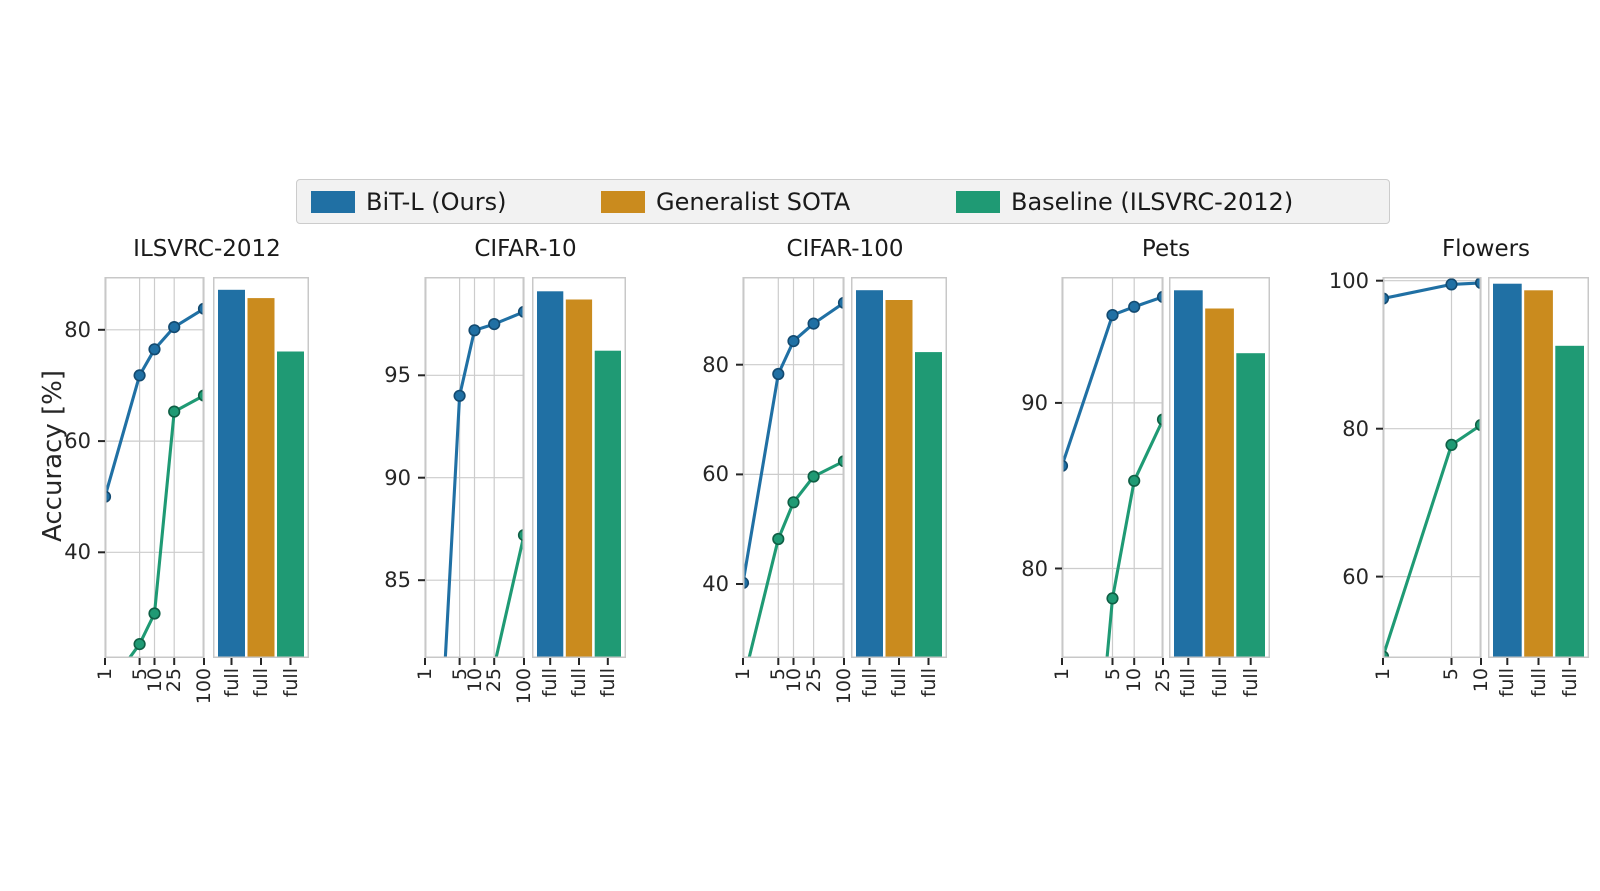 This screenshot has height=891, width=1600. I want to click on panel-title-flowers: Flowers, so click(1486, 249).